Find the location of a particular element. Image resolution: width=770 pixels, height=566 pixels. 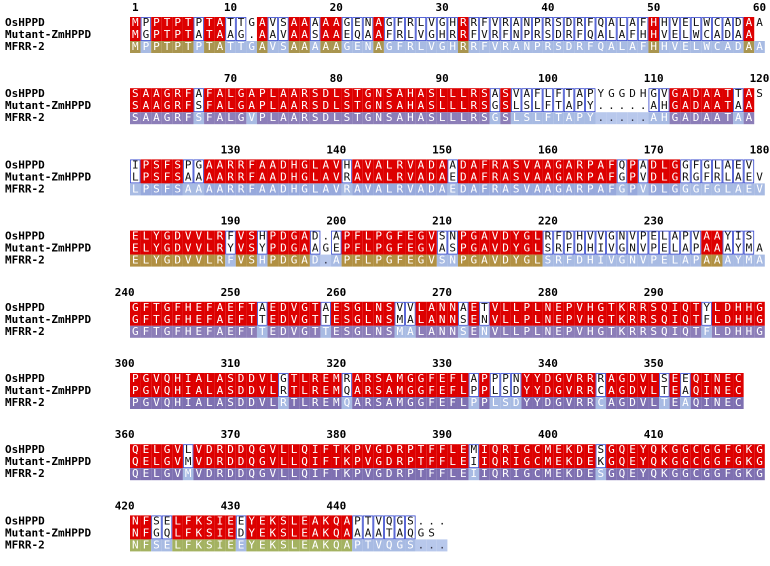

position-number: 200 is located at coordinates (336, 221).